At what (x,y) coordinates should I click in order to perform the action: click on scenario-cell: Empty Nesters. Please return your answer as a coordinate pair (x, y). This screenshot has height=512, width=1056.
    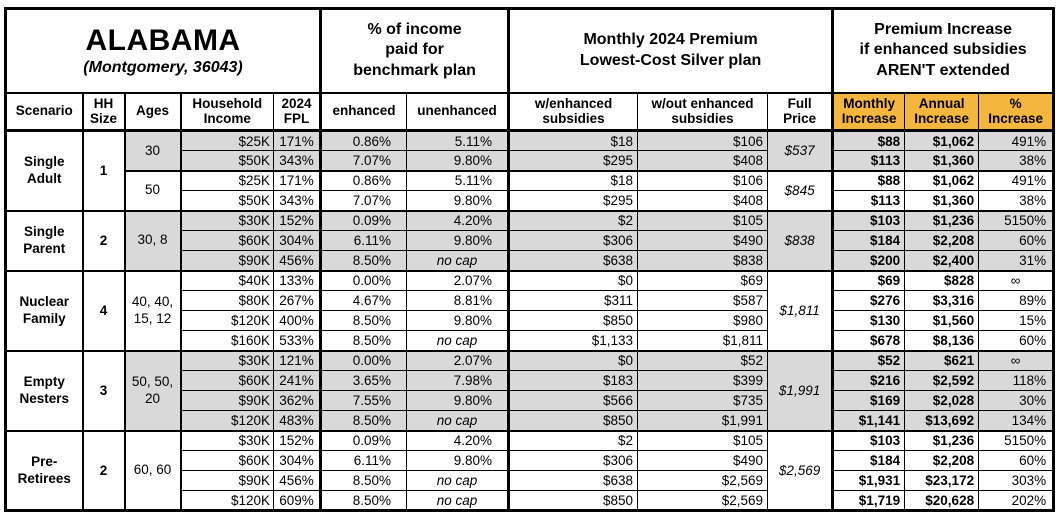
    Looking at the image, I should click on (44, 390).